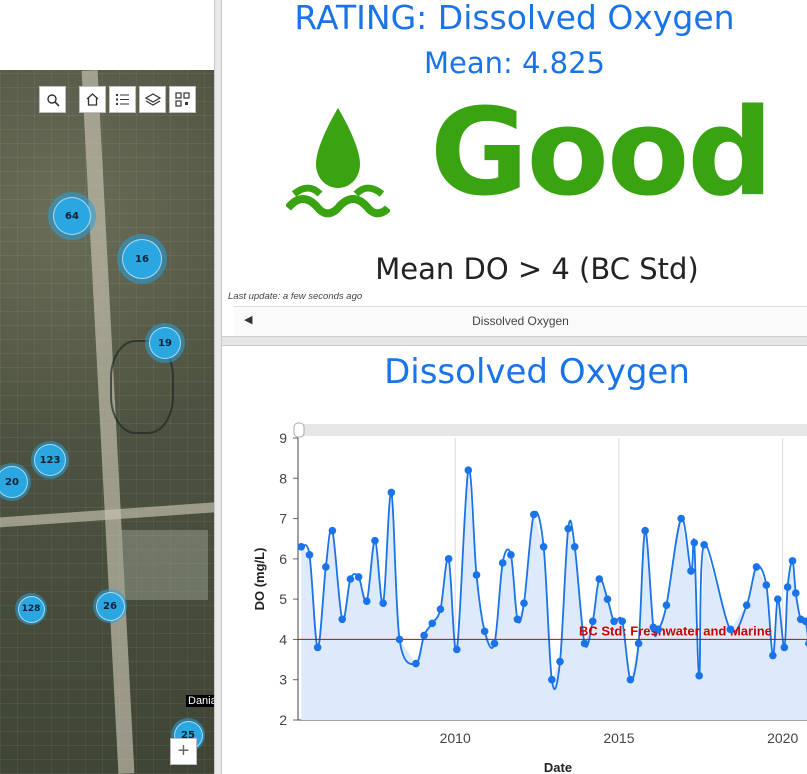  What do you see at coordinates (165, 343) in the screenshot?
I see `map-cluster: 19` at bounding box center [165, 343].